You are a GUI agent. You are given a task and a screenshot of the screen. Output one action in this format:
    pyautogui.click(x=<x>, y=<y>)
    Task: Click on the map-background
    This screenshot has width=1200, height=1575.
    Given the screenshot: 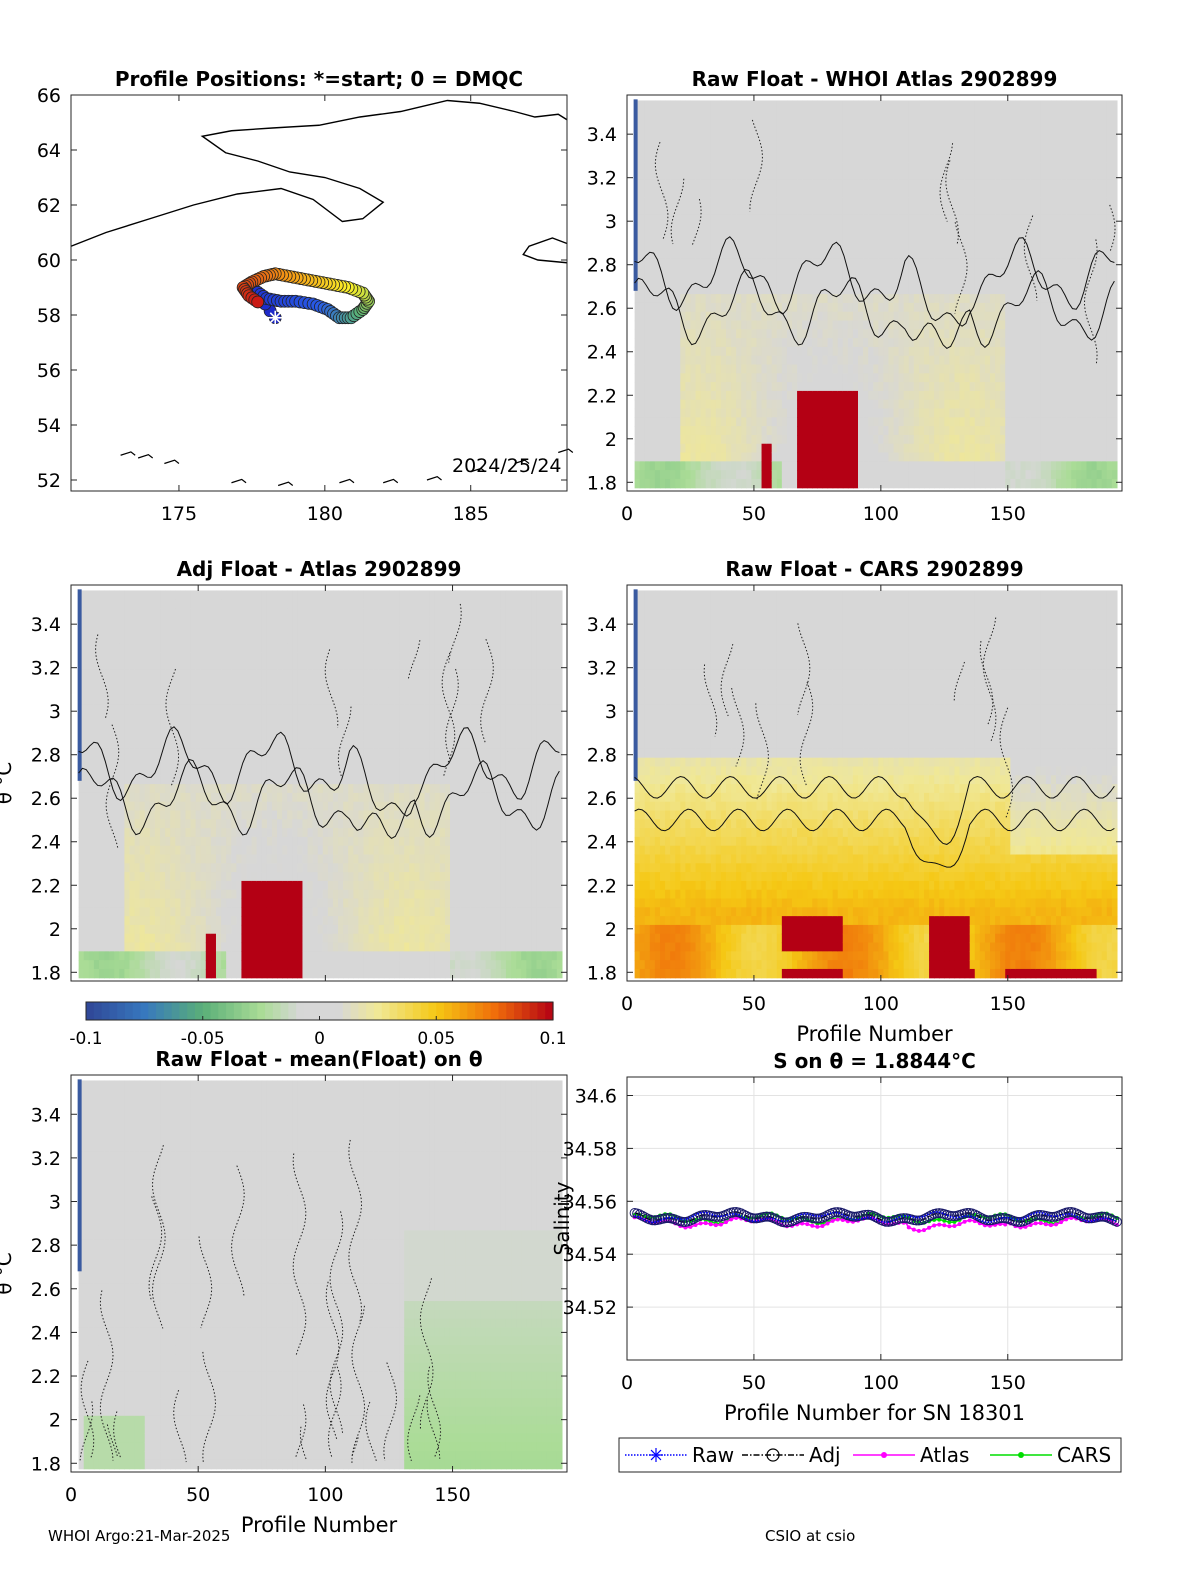 What is the action you would take?
    pyautogui.click(x=319, y=293)
    